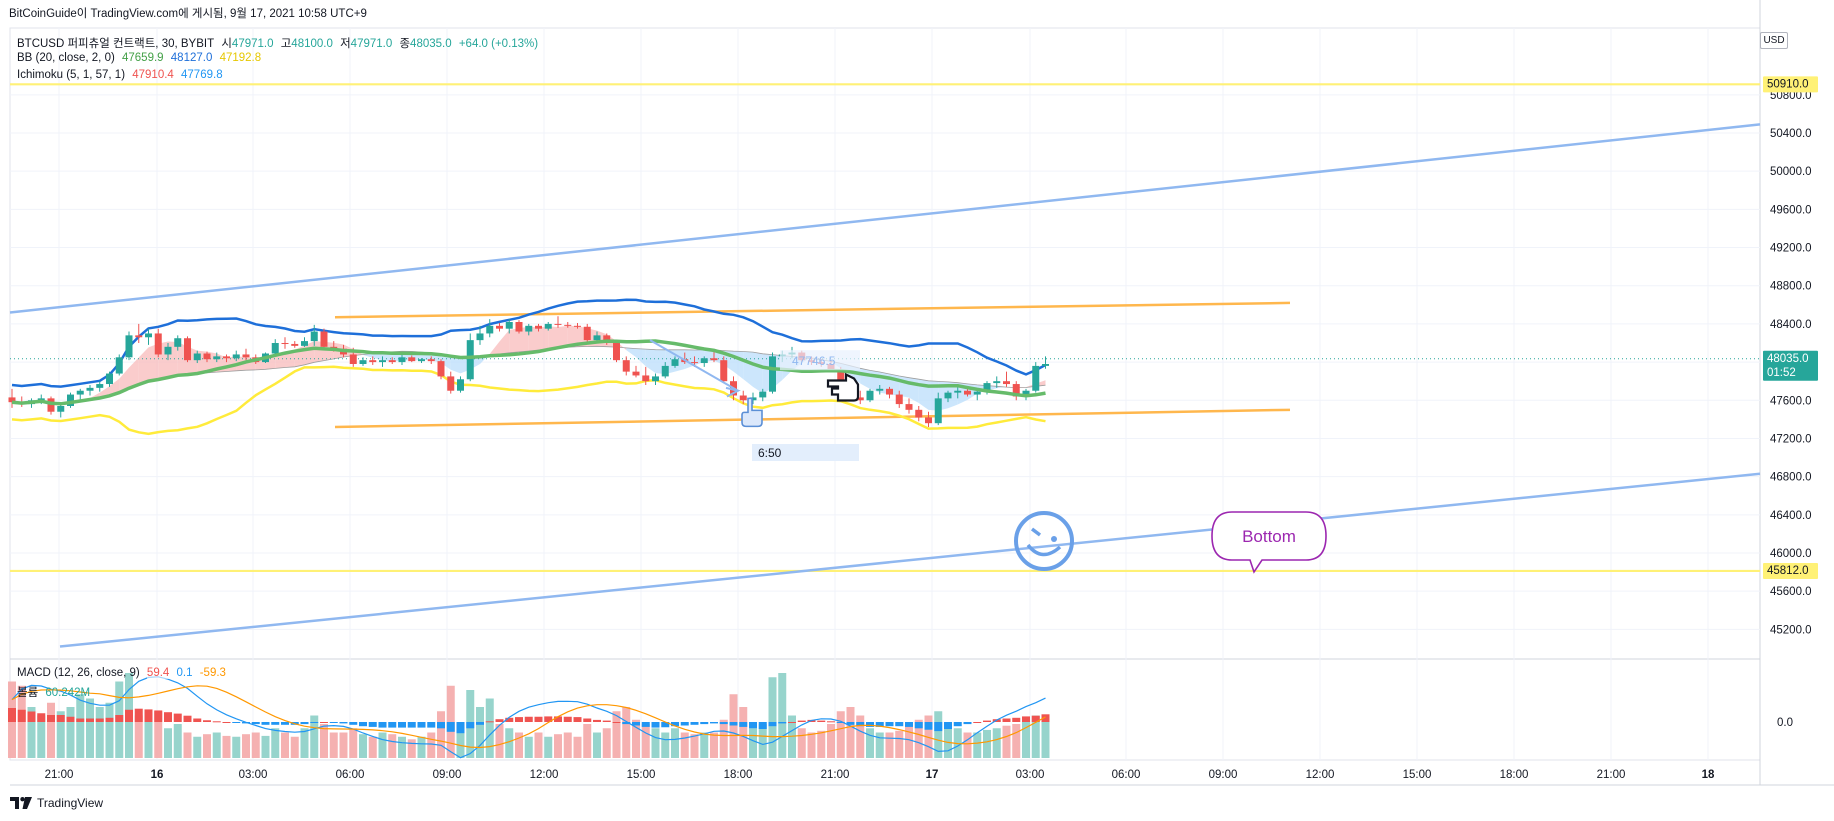 The image size is (1834, 821). I want to click on pointer-hand-icon, so click(752, 412).